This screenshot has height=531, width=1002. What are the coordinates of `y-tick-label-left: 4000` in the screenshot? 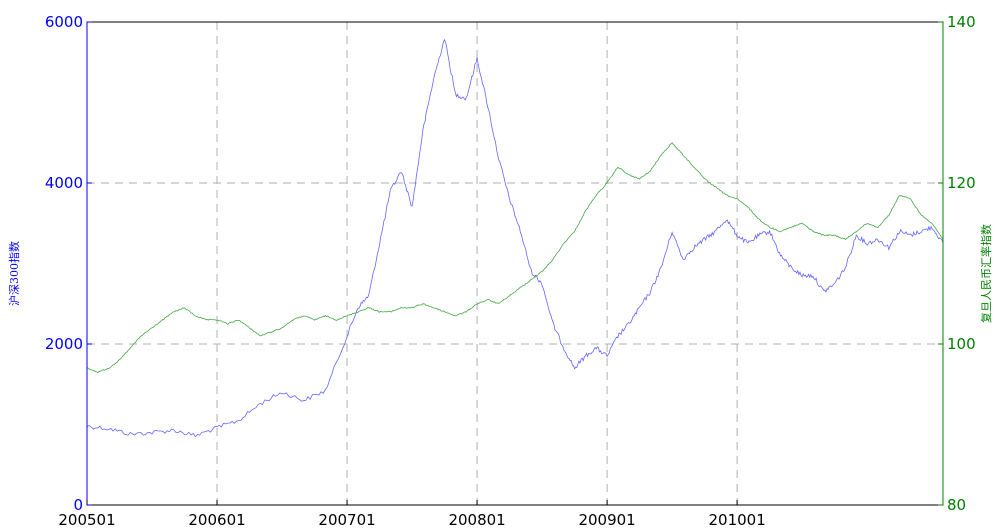 It's located at (64, 183).